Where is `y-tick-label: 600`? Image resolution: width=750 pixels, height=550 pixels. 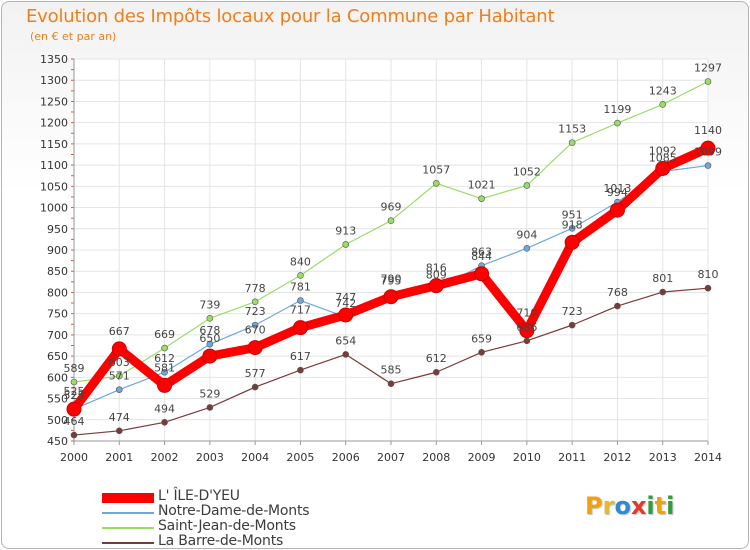 y-tick-label: 600 is located at coordinates (57, 377).